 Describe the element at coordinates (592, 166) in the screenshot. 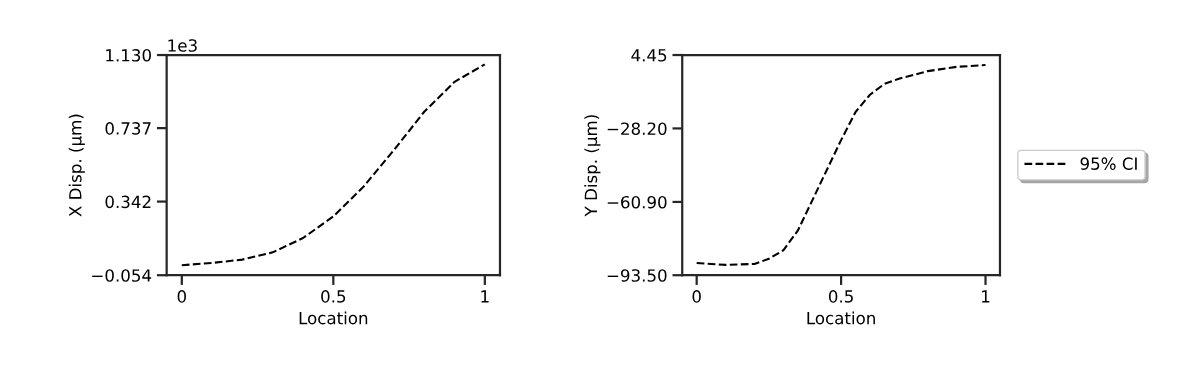

I see `y-axis-title: Y Disp. (μm)` at that location.